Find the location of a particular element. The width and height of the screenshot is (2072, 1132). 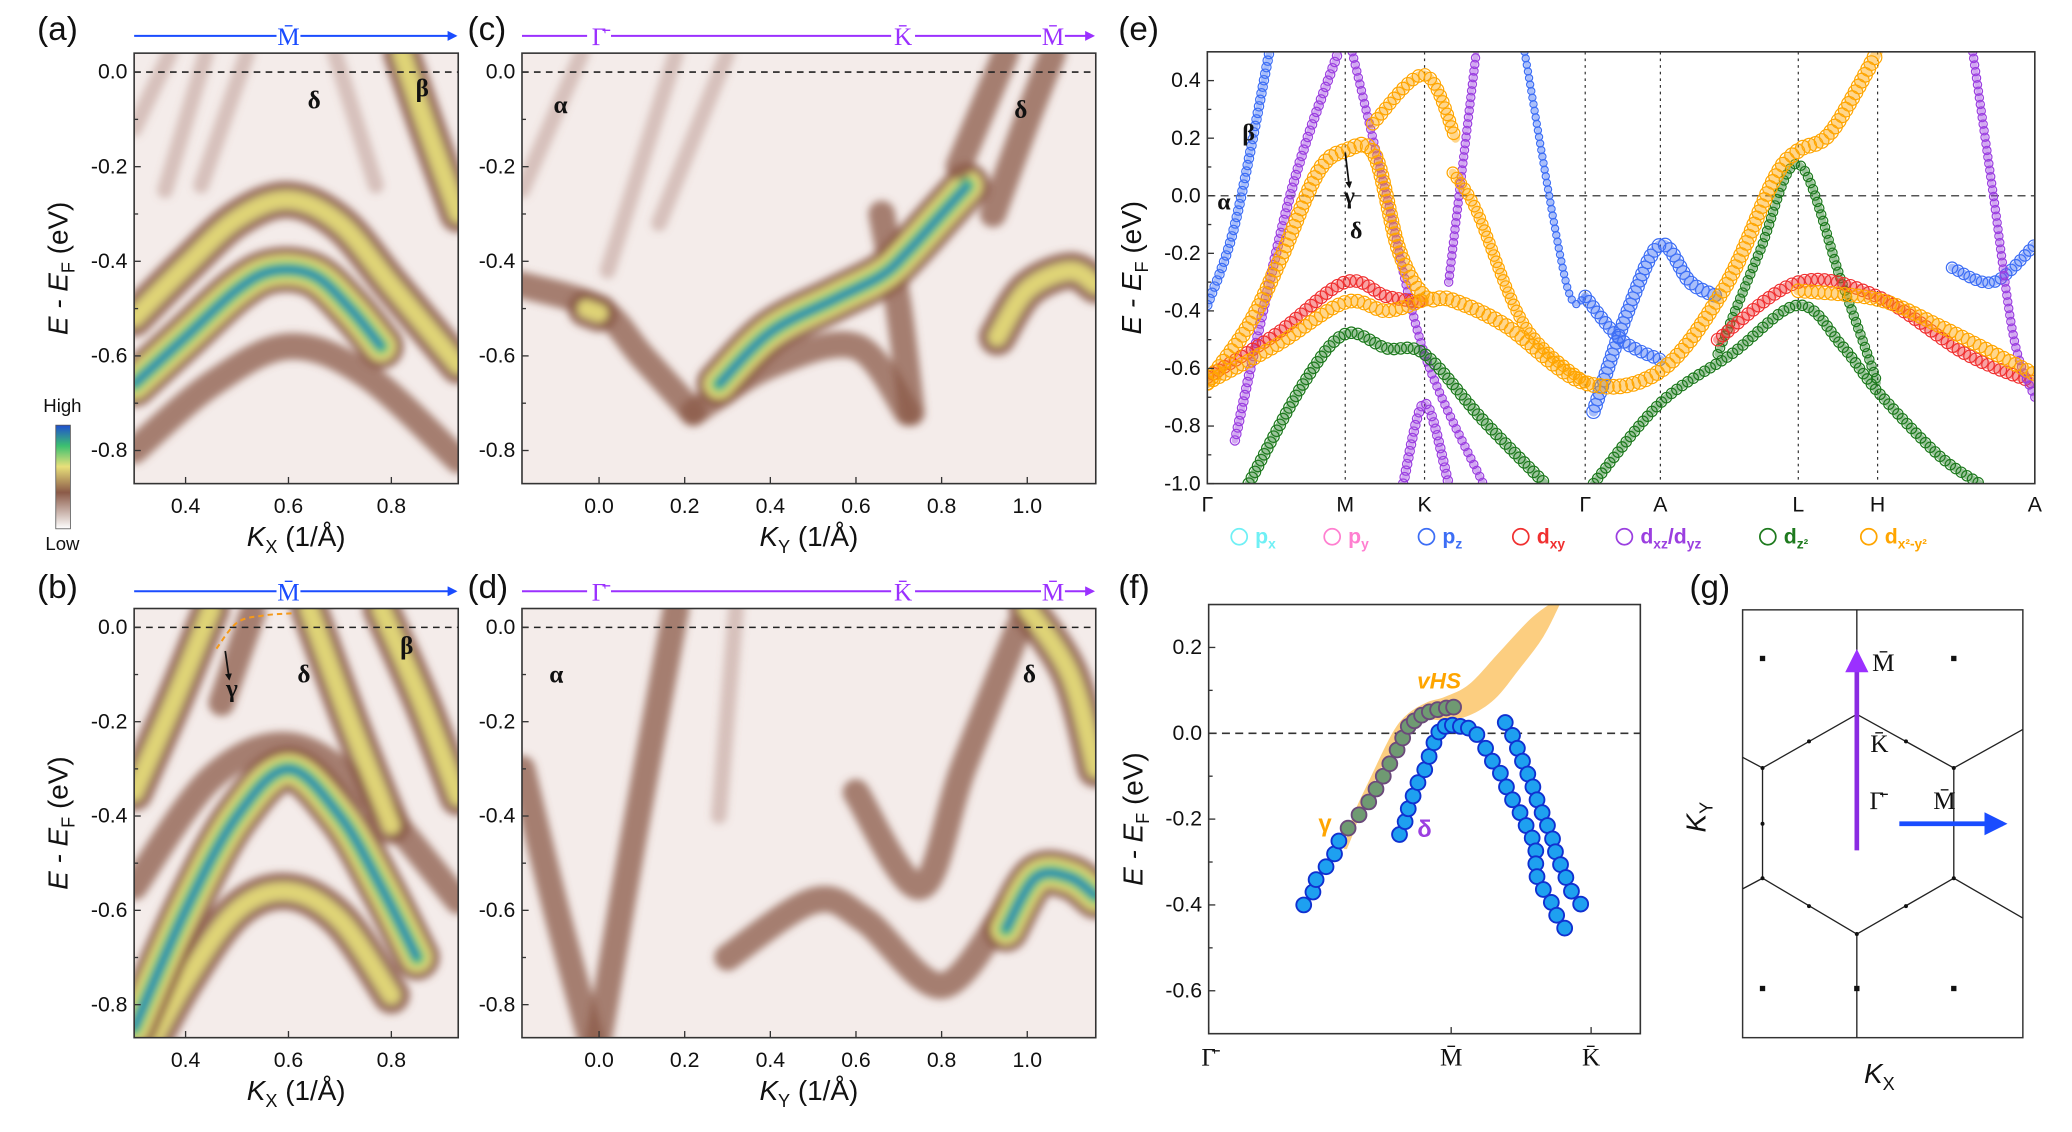

zone-boundary is located at coordinates (1752, 762).